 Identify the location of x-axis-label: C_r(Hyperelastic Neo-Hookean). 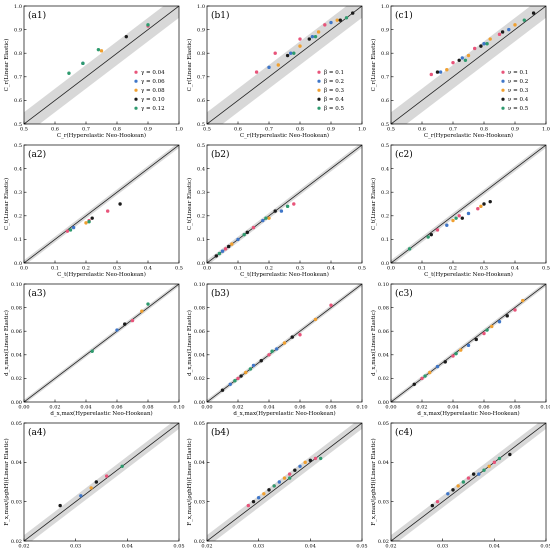
(468, 135).